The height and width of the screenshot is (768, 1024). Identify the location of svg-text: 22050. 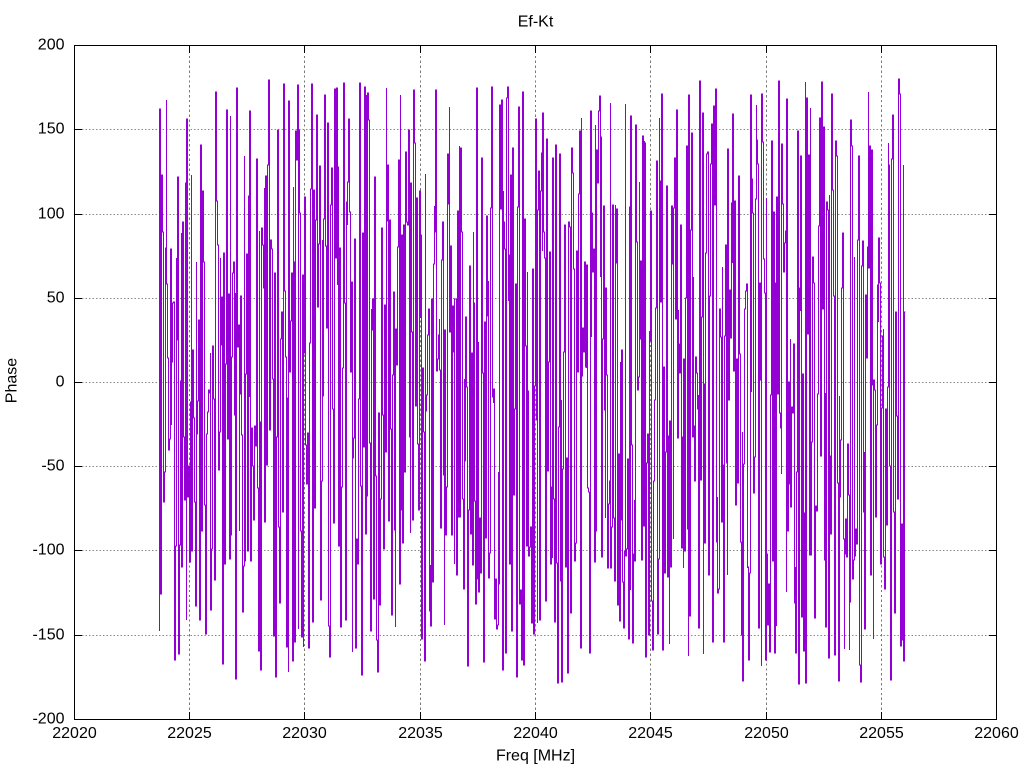
(766, 733).